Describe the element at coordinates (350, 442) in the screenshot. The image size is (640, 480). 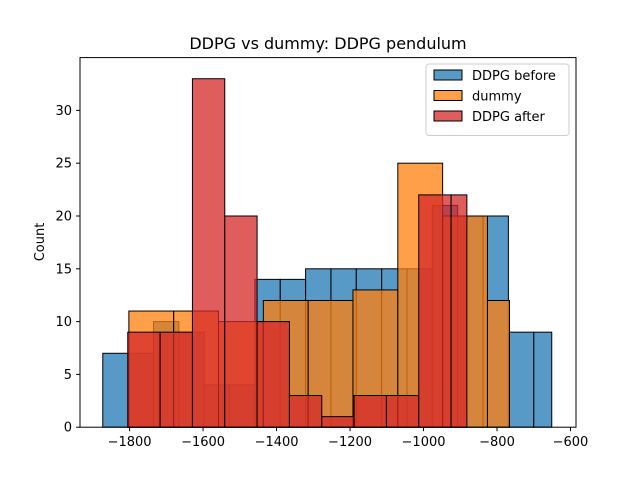
I see `x-tick-label: −1200` at that location.